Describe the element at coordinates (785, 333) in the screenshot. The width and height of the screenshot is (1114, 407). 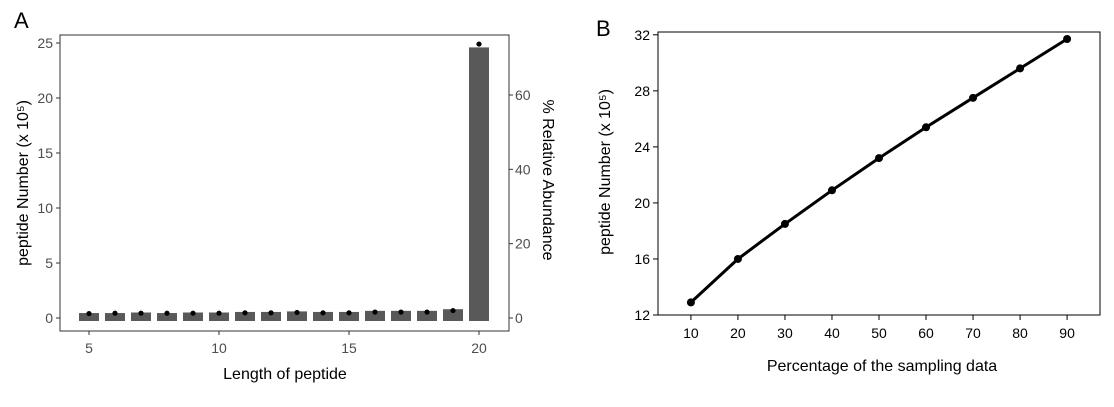
I see `panel-b-x-tick-label: 30` at that location.